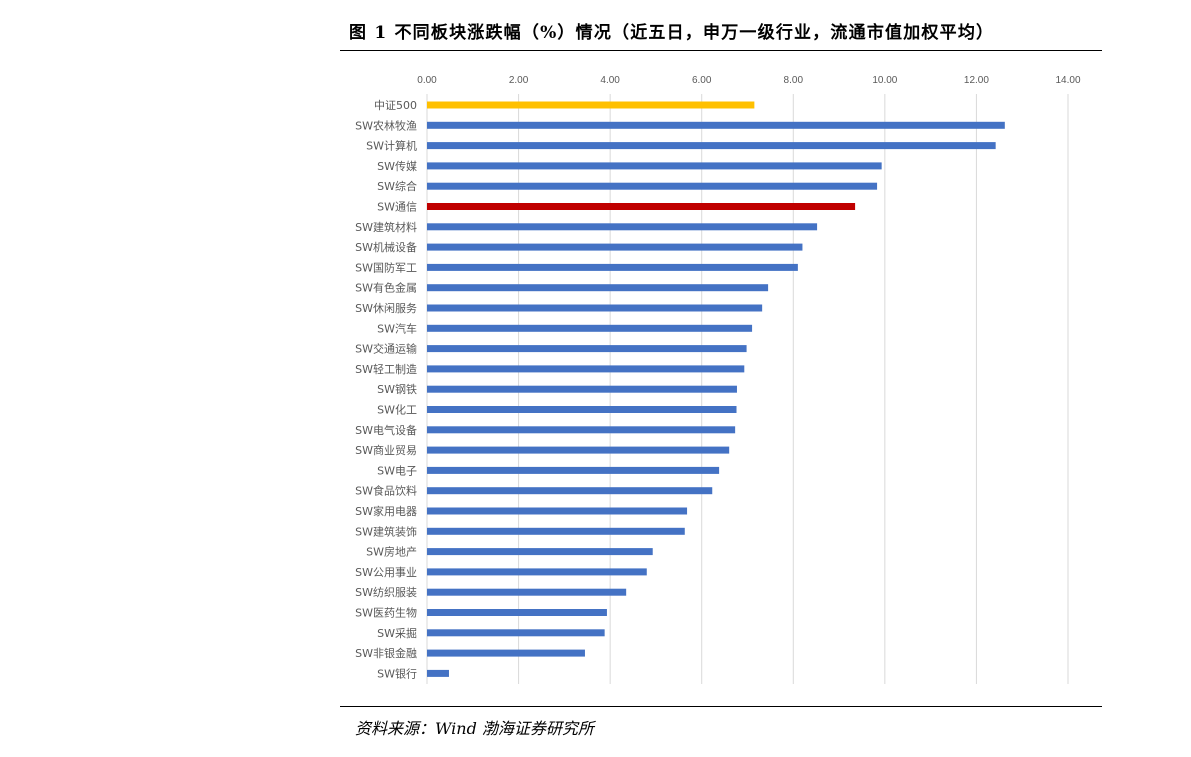 This screenshot has width=1191, height=757. What do you see at coordinates (386, 592) in the screenshot?
I see `category-label: SW纺织服装` at bounding box center [386, 592].